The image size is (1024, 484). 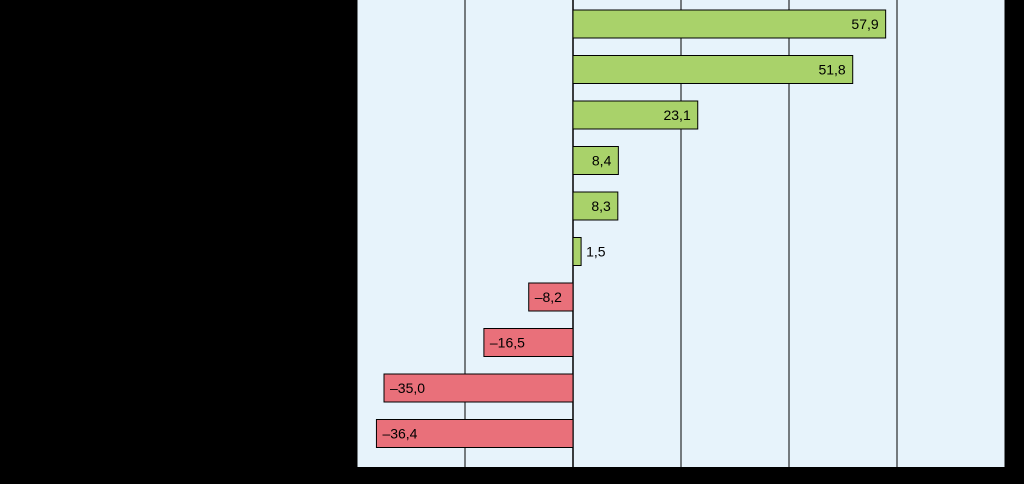 I want to click on x-tick-label-5: 60, so click(x=897, y=477).